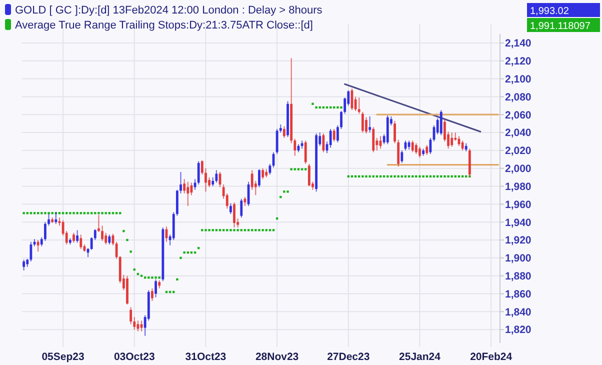  What do you see at coordinates (518, 79) in the screenshot?
I see `y-tick-label: 2,100` at bounding box center [518, 79].